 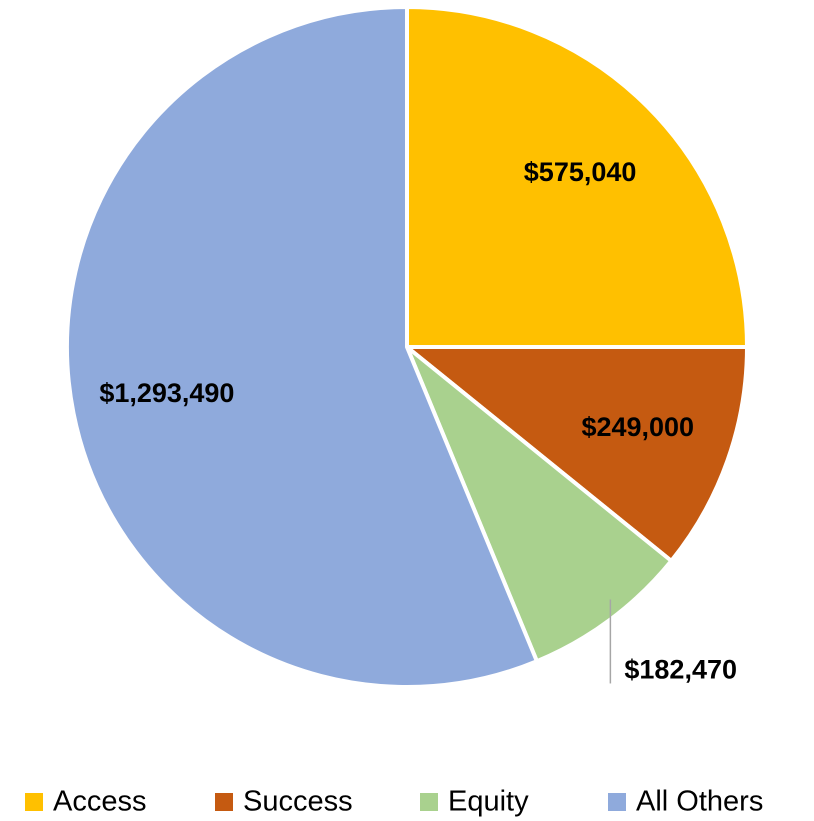 I want to click on legend-label: Success, so click(x=298, y=802).